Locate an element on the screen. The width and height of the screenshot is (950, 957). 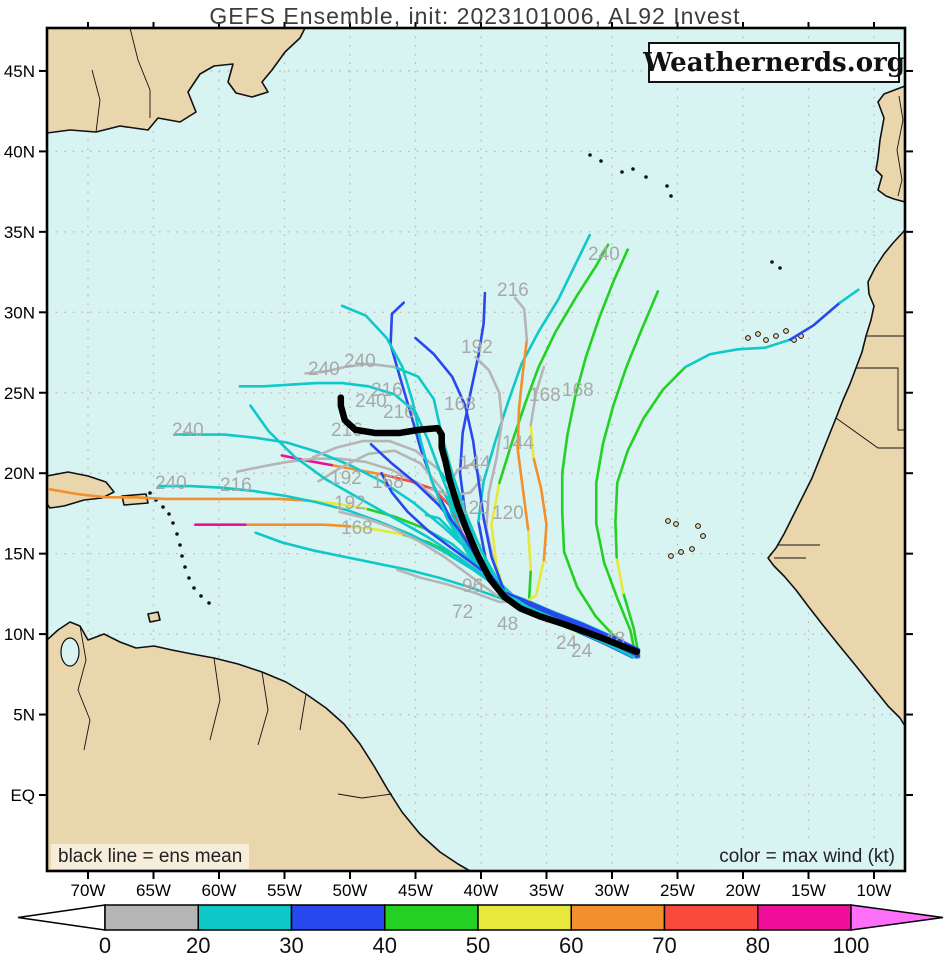
legend-ens-mean-text: black line = ens mean is located at coordinates (150, 856).